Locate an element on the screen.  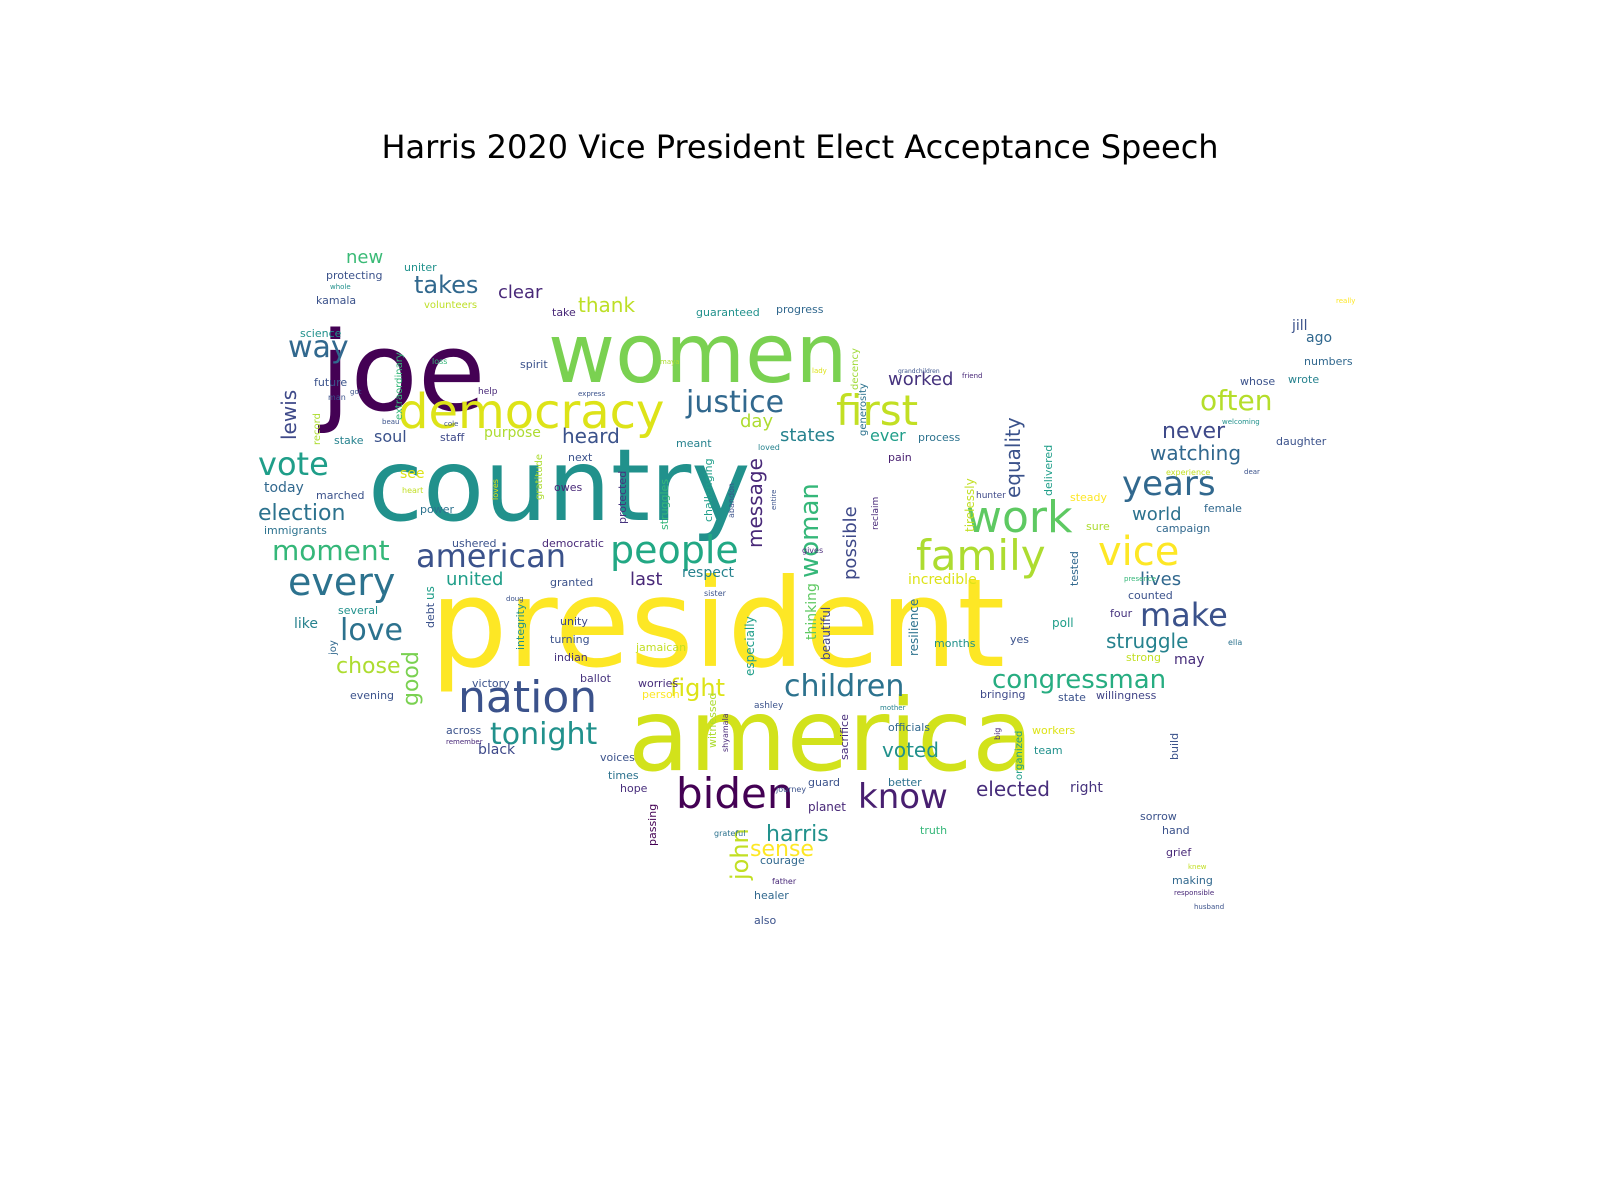
word-tonight: tonight is located at coordinates (544, 734).